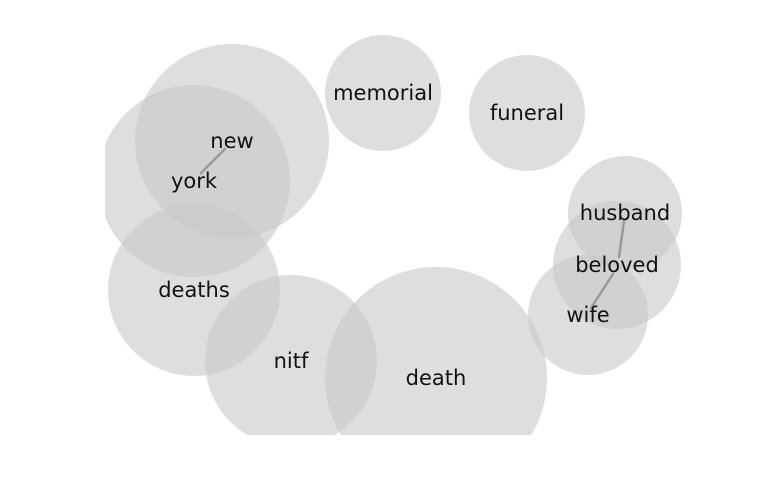 The image size is (768, 500). I want to click on word-memorial: memorial, so click(383, 93).